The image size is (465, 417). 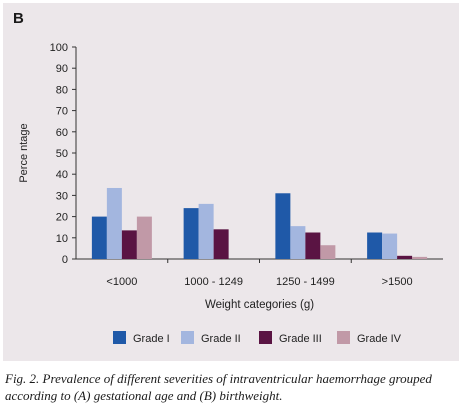 I want to click on y-tick-label: 30, so click(x=62, y=196).